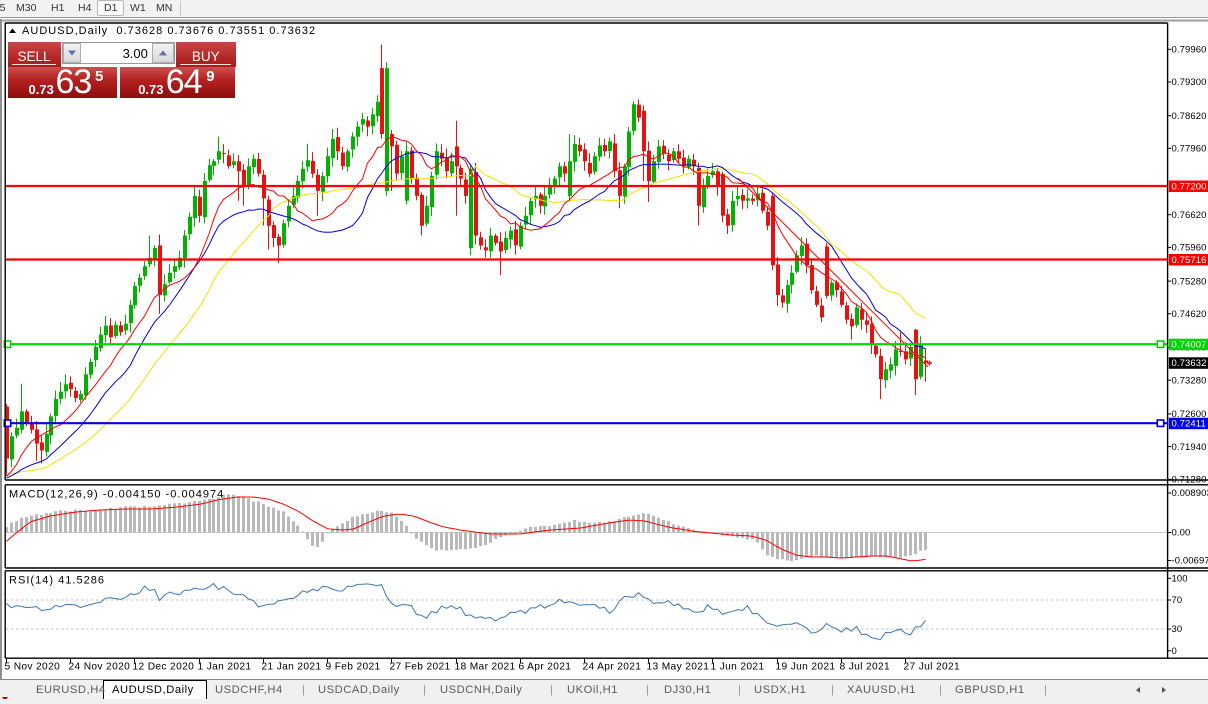 The width and height of the screenshot is (1208, 704). Describe the element at coordinates (738, 667) in the screenshot. I see `svg-text: 1 Jun 2021` at that location.